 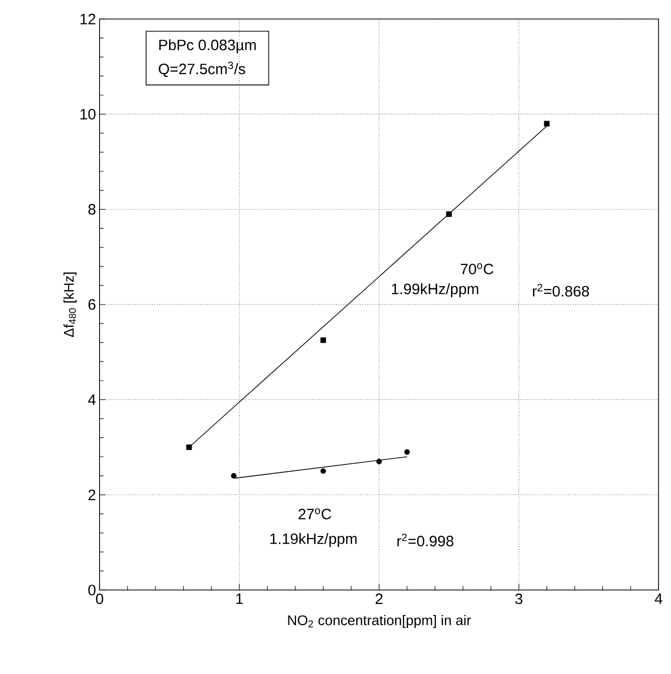 I want to click on x-tick-label: 4, so click(x=658, y=599).